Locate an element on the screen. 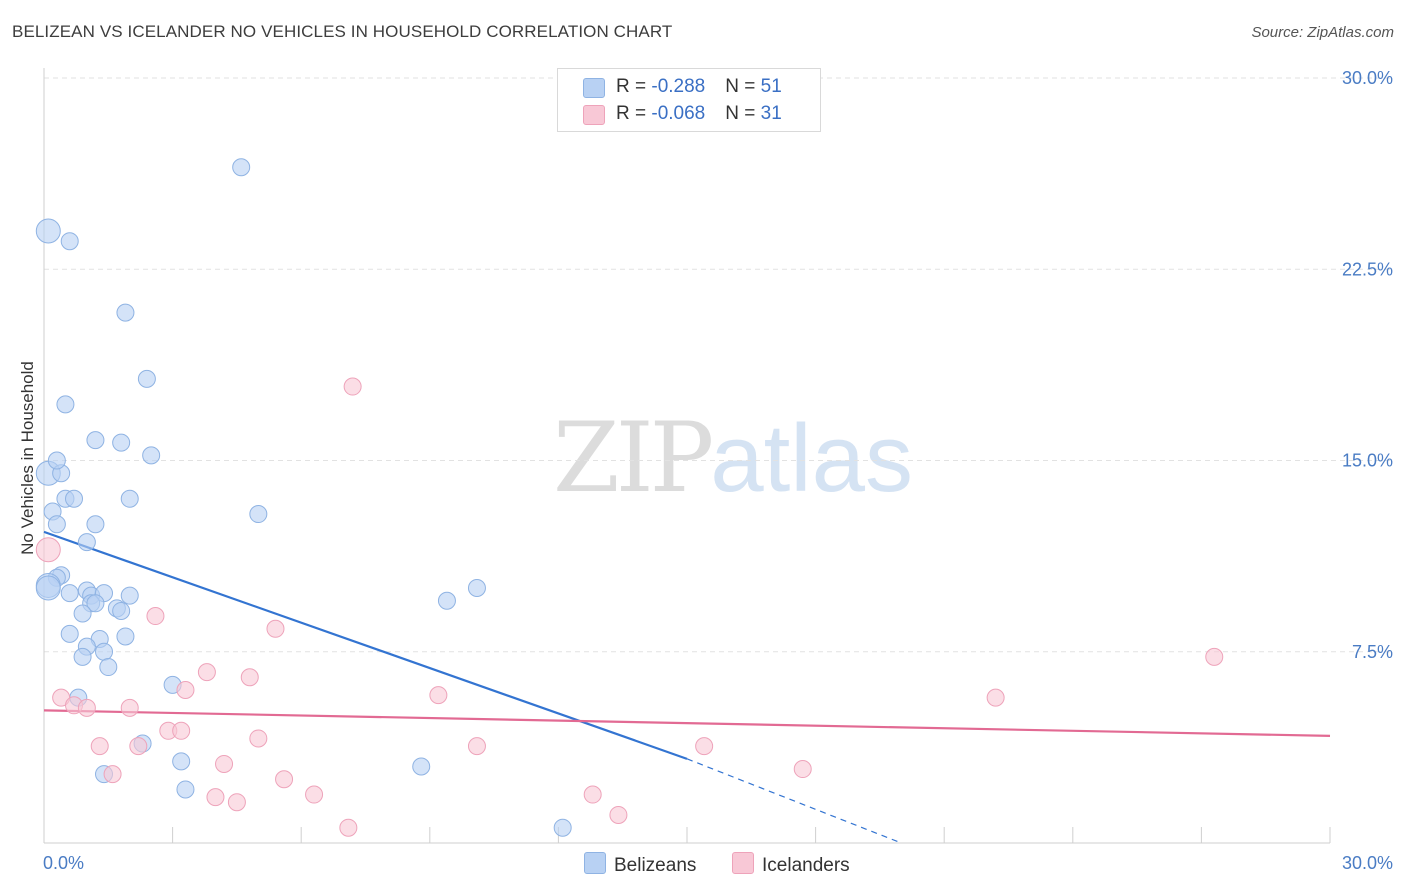 This screenshot has width=1406, height=892. legend-n-value: 31 is located at coordinates (771, 113).